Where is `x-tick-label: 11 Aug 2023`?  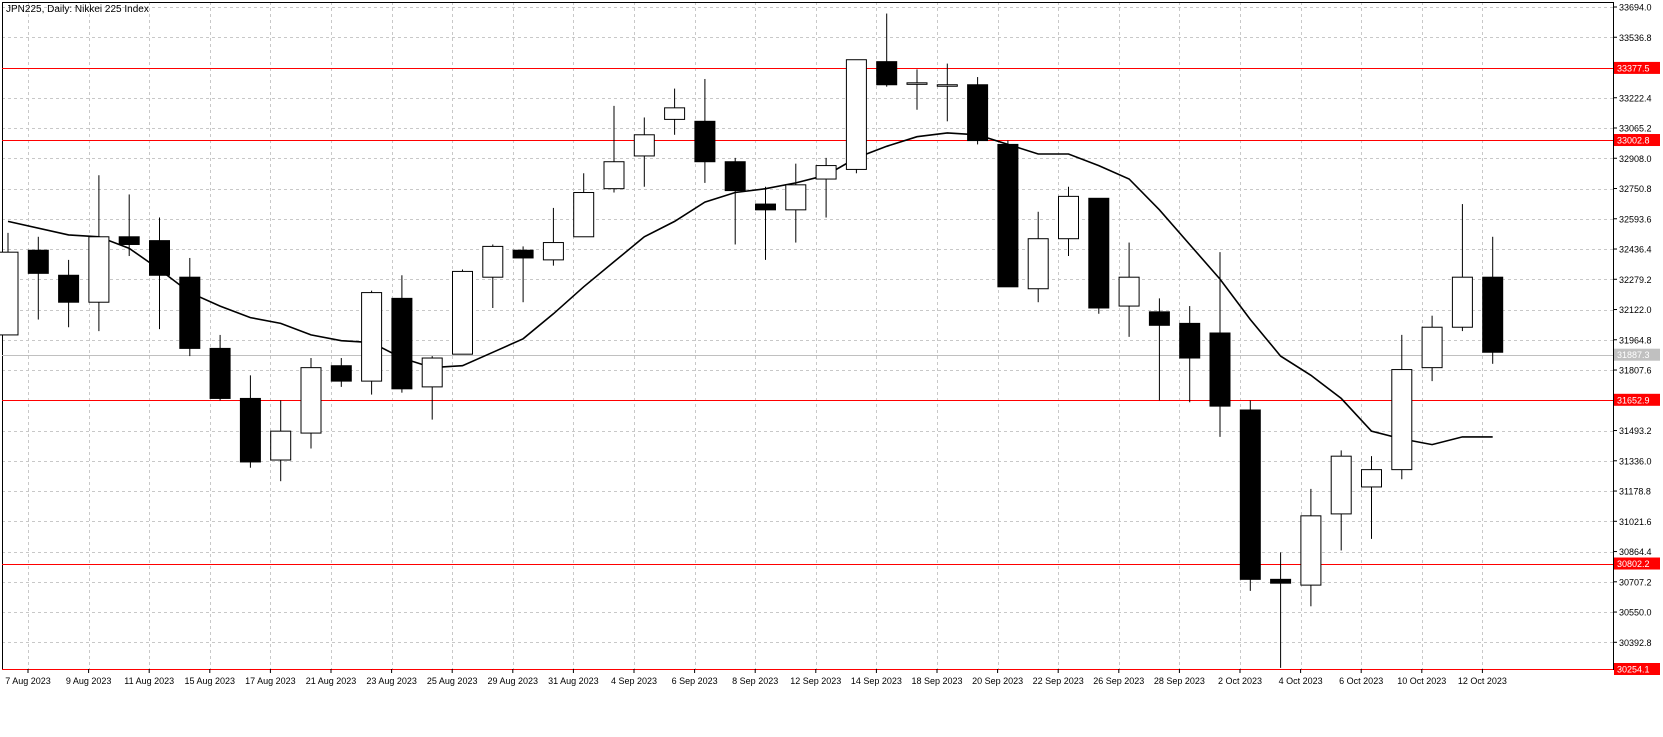 x-tick-label: 11 Aug 2023 is located at coordinates (149, 681).